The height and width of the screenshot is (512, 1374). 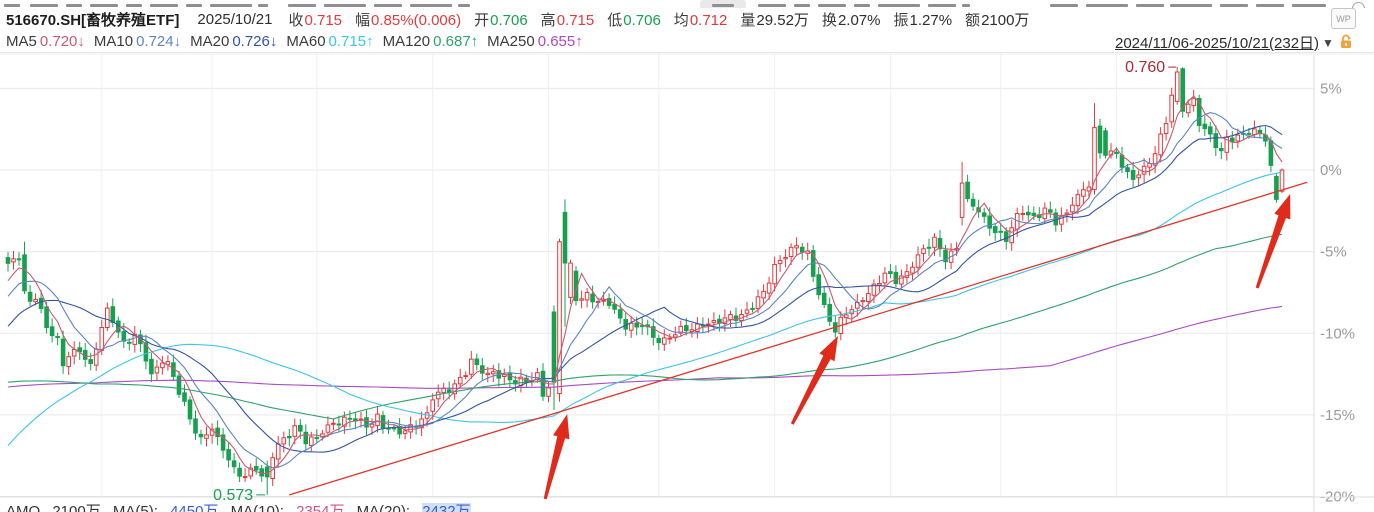 What do you see at coordinates (320, 507) in the screenshot?
I see `vol-ma10-value: 2354万` at bounding box center [320, 507].